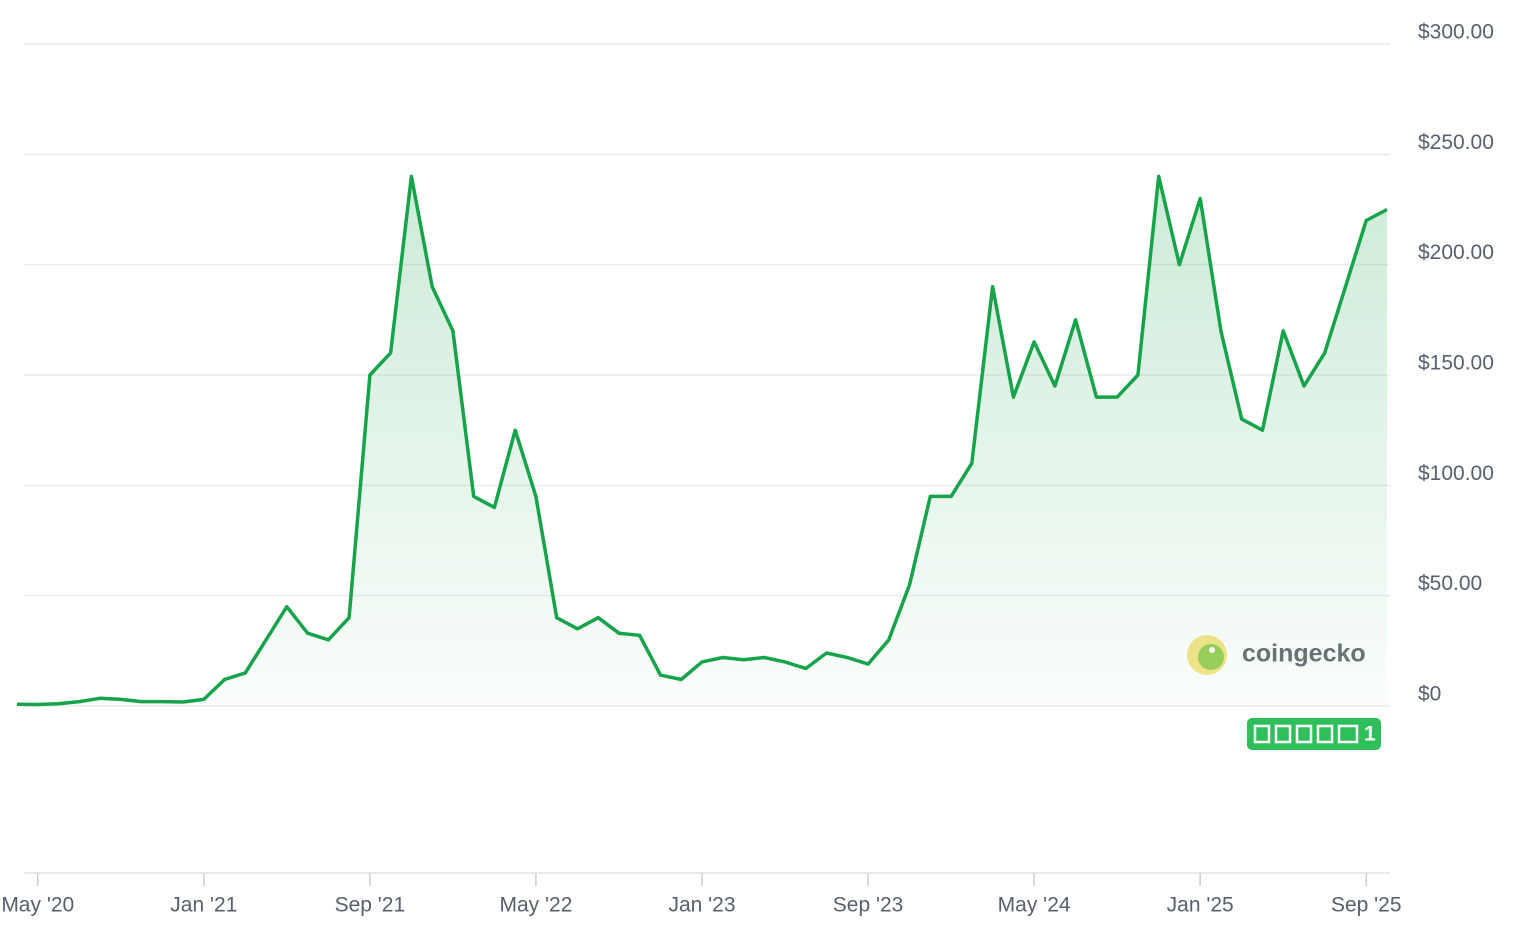 Image resolution: width=1533 pixels, height=941 pixels. What do you see at coordinates (1456, 142) in the screenshot?
I see `y-tick-label: $250.00` at bounding box center [1456, 142].